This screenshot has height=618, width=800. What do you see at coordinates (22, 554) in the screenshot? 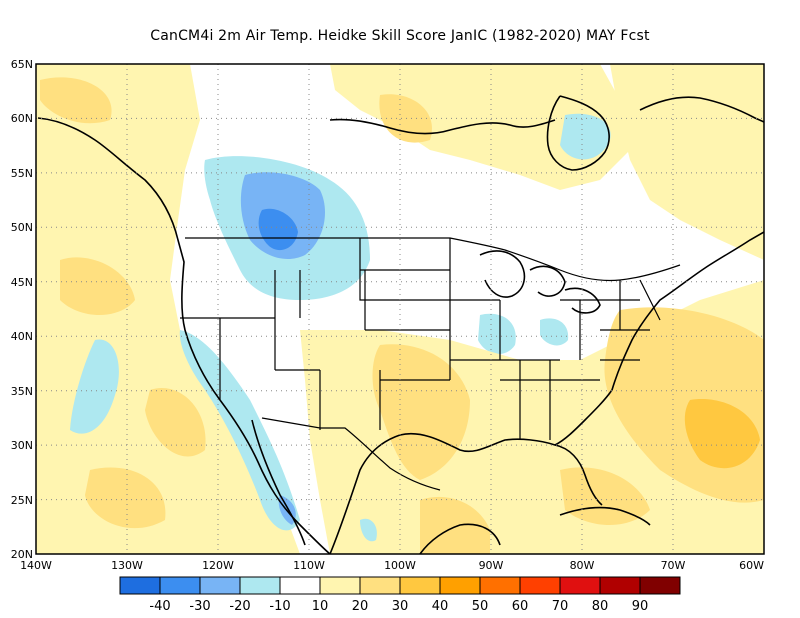
I see `lat-label: 20N` at bounding box center [22, 554].